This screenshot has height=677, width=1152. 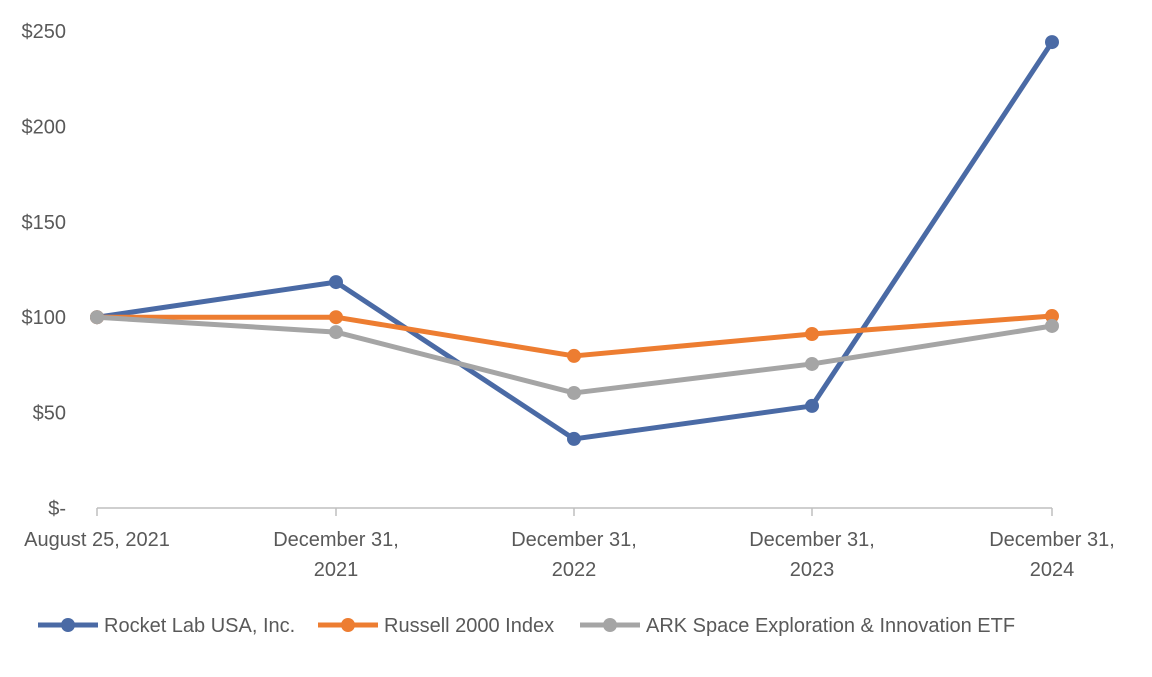 I want to click on legend-label: Rocket Lab USA, Inc., so click(x=199, y=626).